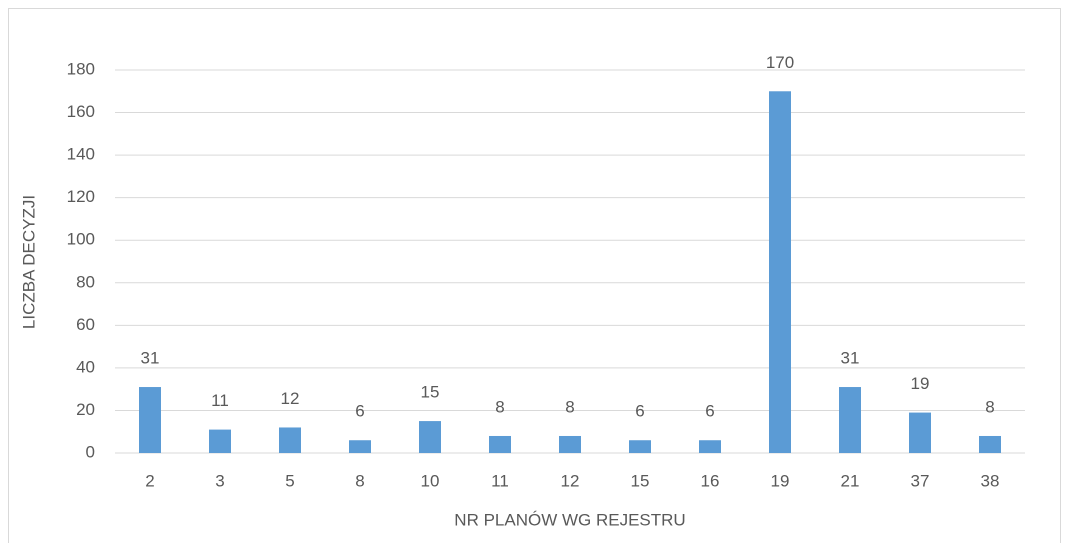  I want to click on y-tick-label: 140, so click(81, 154).